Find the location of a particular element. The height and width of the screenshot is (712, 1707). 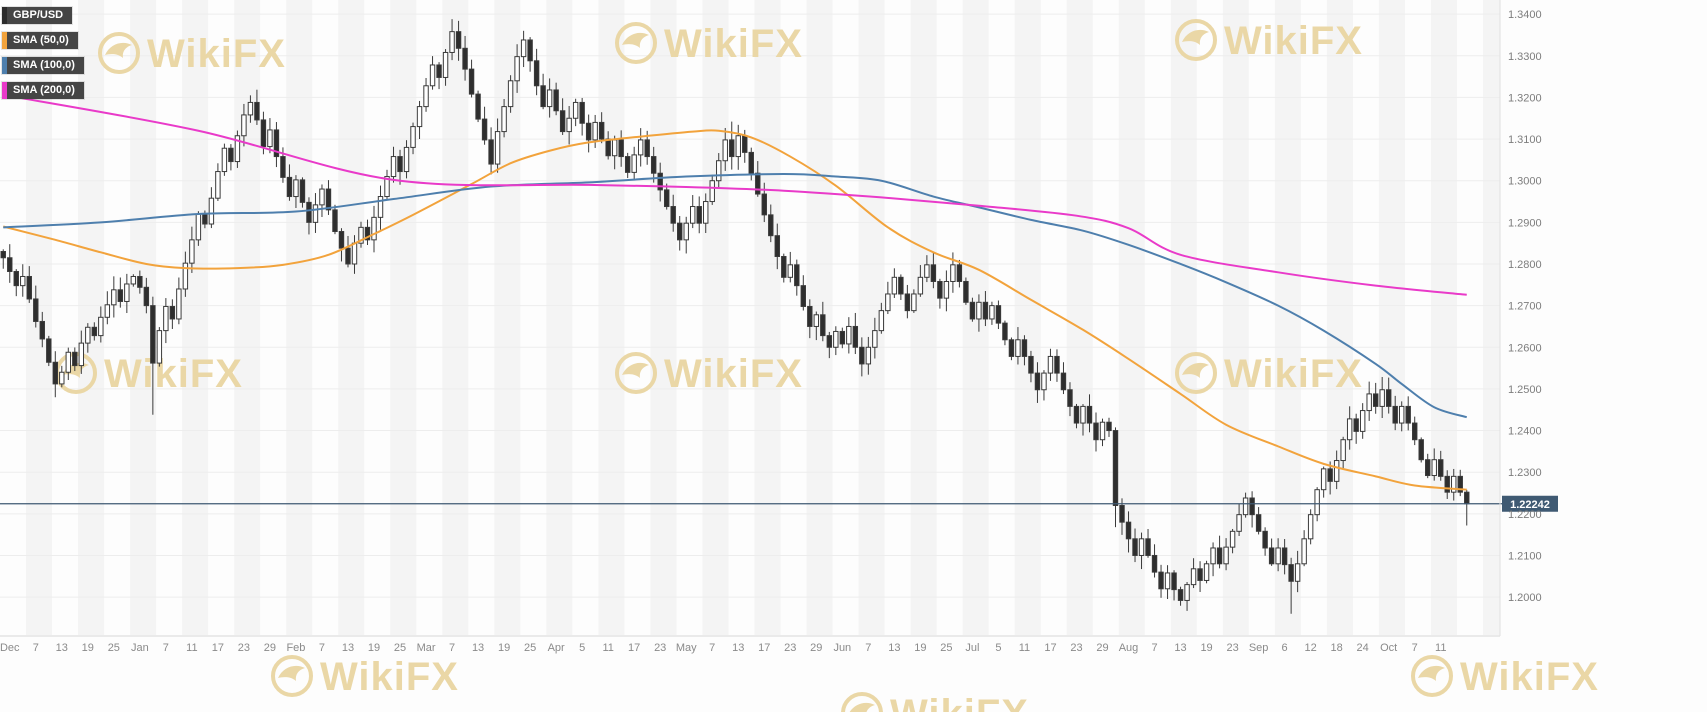

y-tick-label: 1.3300 is located at coordinates (1525, 57).